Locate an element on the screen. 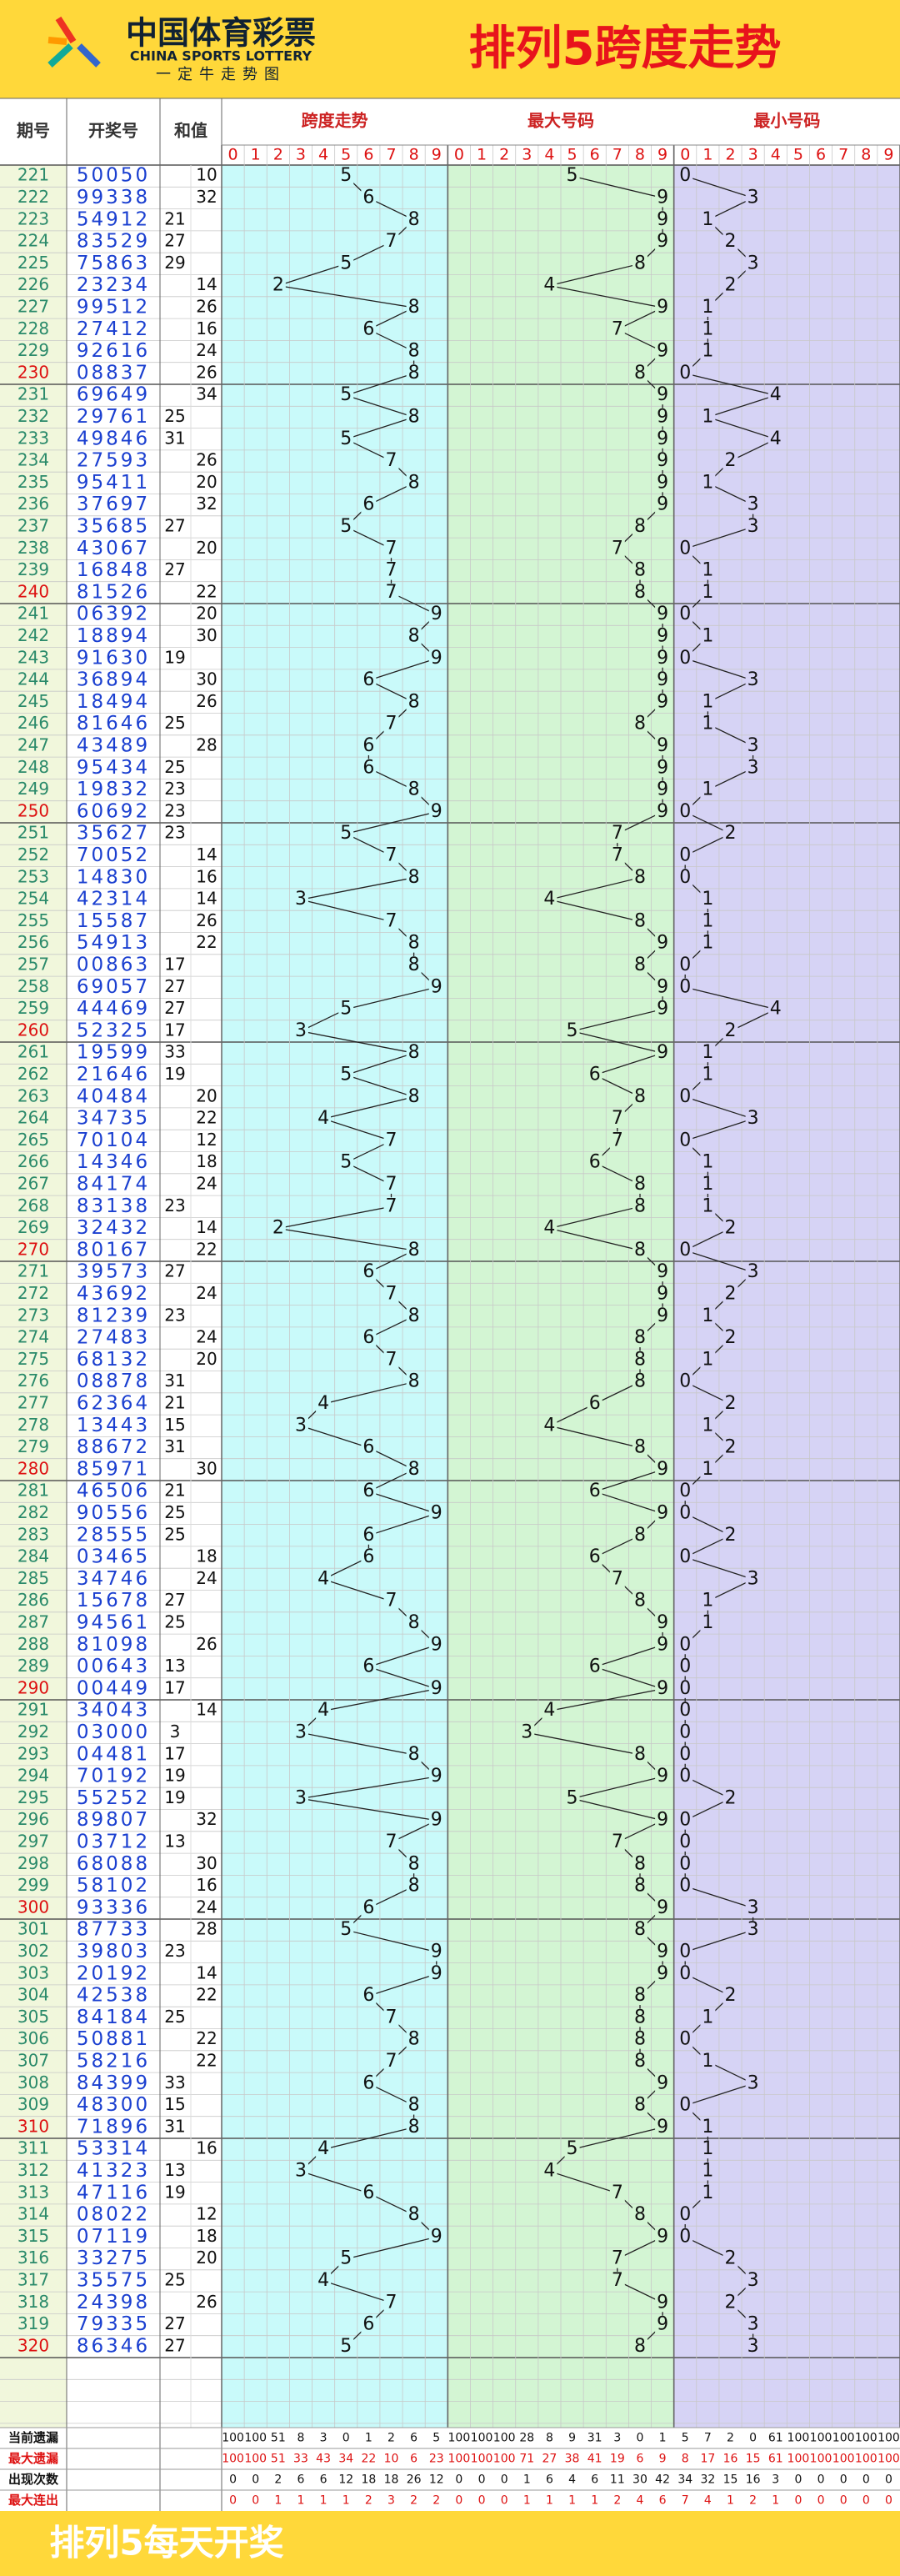  sum: 3 is located at coordinates (175, 1732).